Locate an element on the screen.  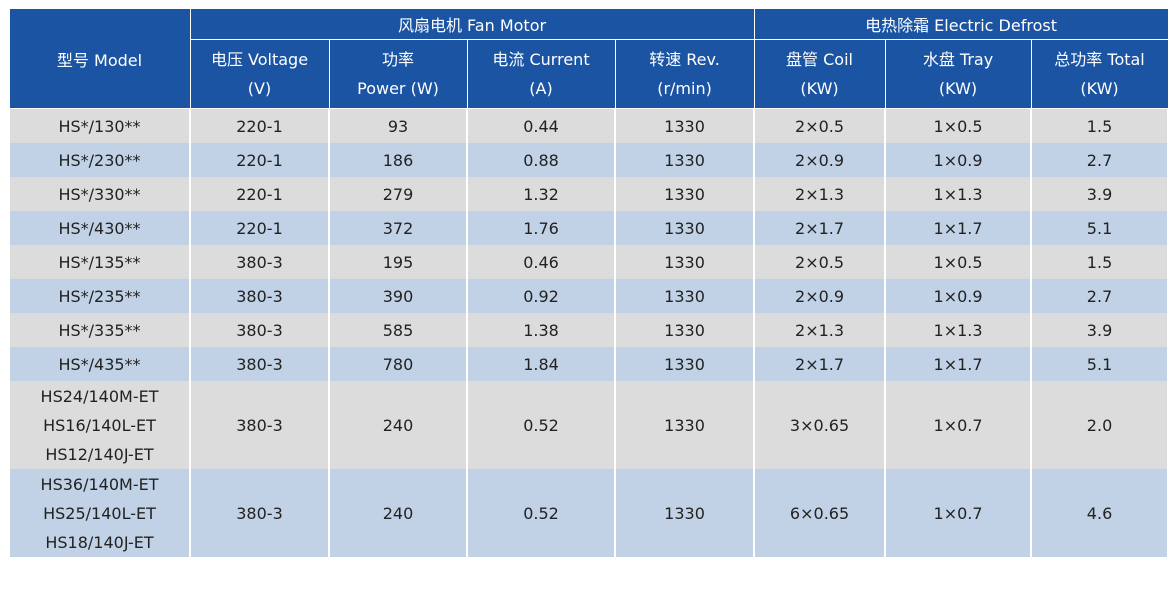
coil-cell: 3×0.65 is located at coordinates (820, 425).